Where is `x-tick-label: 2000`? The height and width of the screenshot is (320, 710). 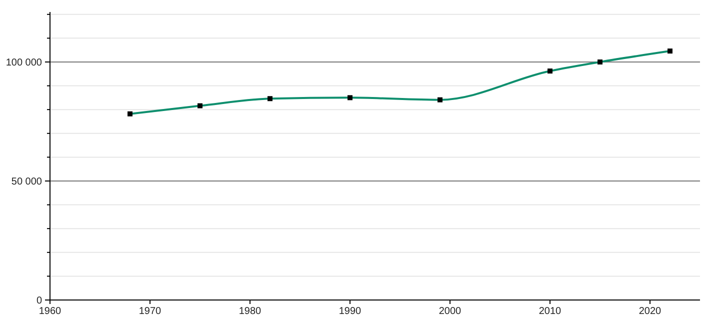 x-tick-label: 2000 is located at coordinates (450, 311).